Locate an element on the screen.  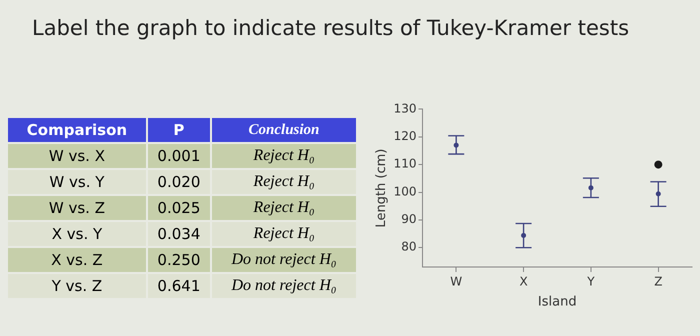
y-tick-label: 130 is located at coordinates (405, 108).